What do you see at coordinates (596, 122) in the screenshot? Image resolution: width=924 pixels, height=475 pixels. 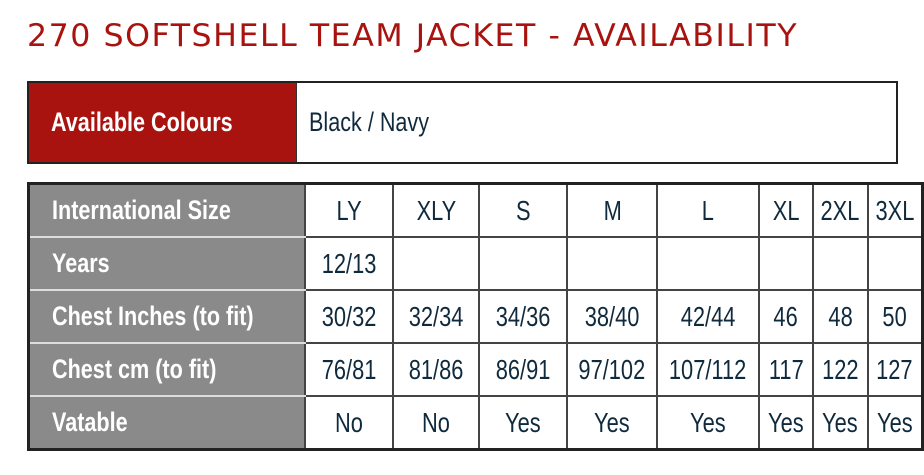 I see `available-colours-value: Black / Navy` at bounding box center [596, 122].